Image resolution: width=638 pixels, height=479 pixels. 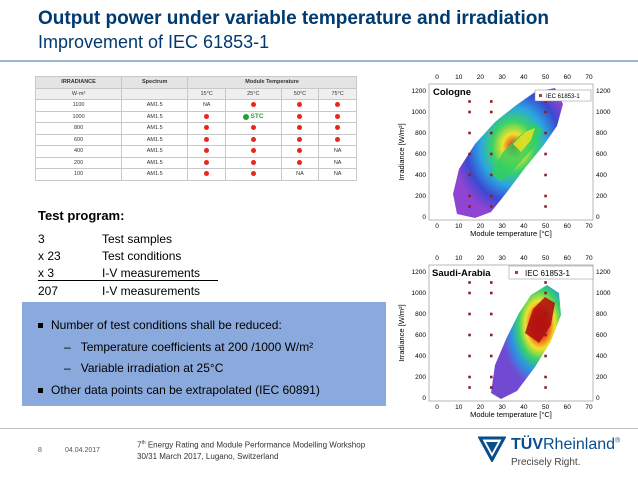 What do you see at coordinates (481, 407) in the screenshot?
I see `x-tick-label-bottom: 20` at bounding box center [481, 407].